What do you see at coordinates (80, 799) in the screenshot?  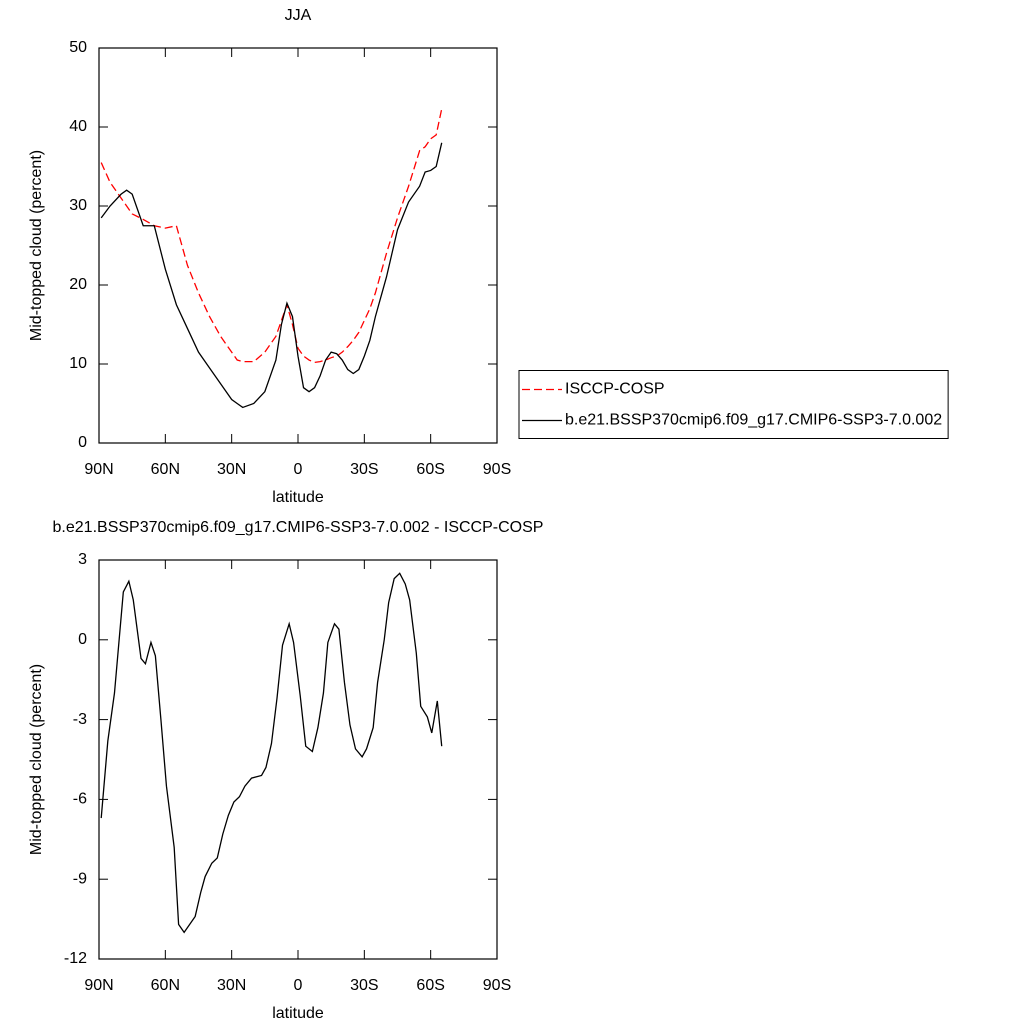 I see `y-tick-label: -6` at bounding box center [80, 799].